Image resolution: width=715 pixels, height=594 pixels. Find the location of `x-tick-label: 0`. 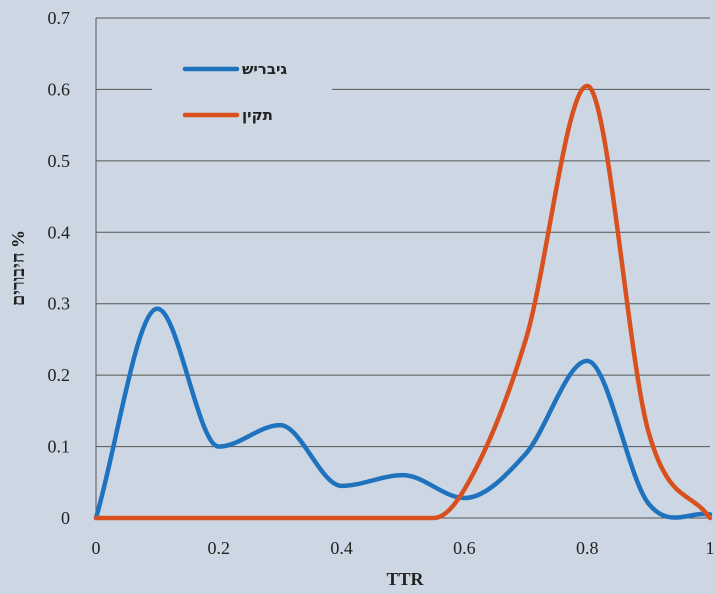

x-tick-label: 0 is located at coordinates (96, 548).